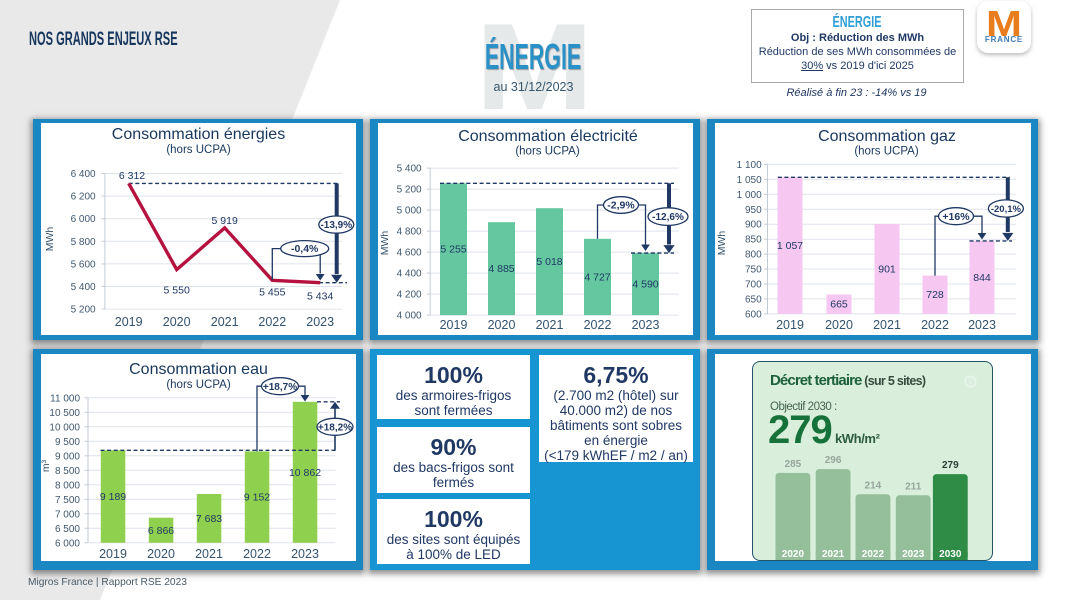 Image resolution: width=1067 pixels, height=600 pixels. I want to click on svg-text: 800, so click(753, 255).